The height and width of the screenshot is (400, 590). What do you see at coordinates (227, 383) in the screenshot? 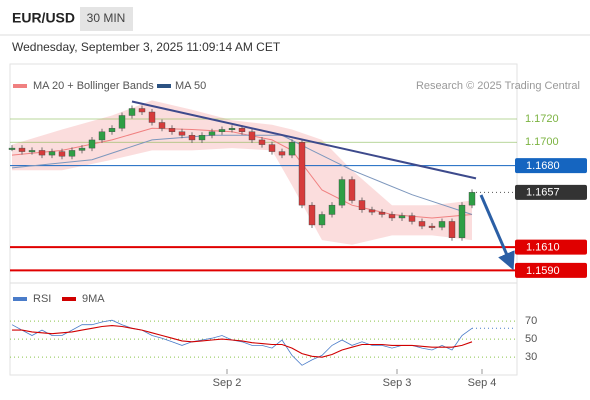
I see `x-tick-label: Sep 2` at bounding box center [227, 383].